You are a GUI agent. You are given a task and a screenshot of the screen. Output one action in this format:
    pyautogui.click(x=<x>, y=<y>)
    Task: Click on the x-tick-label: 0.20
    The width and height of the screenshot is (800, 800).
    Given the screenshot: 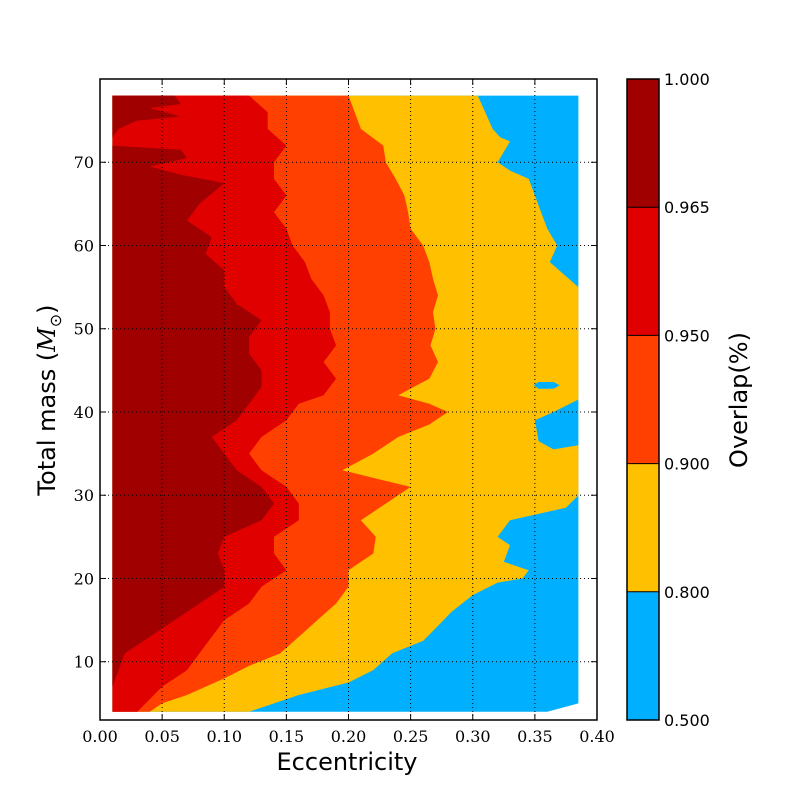 What is the action you would take?
    pyautogui.click(x=349, y=736)
    